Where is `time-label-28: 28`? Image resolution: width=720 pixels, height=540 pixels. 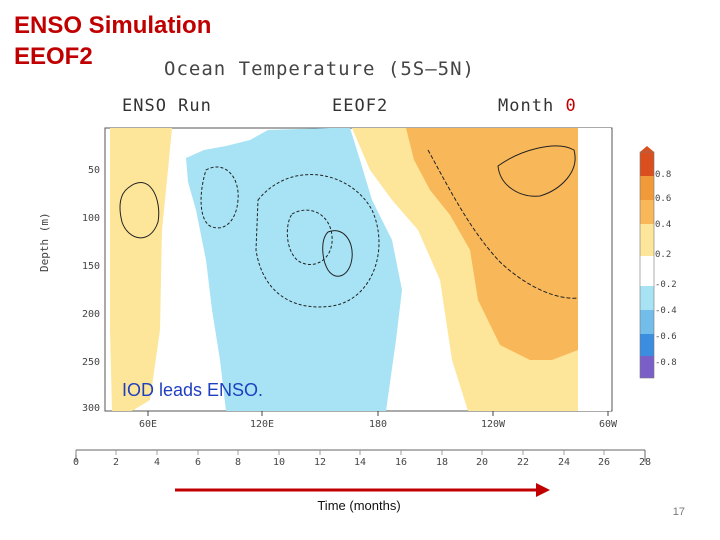 time-label-28: 28 is located at coordinates (645, 462).